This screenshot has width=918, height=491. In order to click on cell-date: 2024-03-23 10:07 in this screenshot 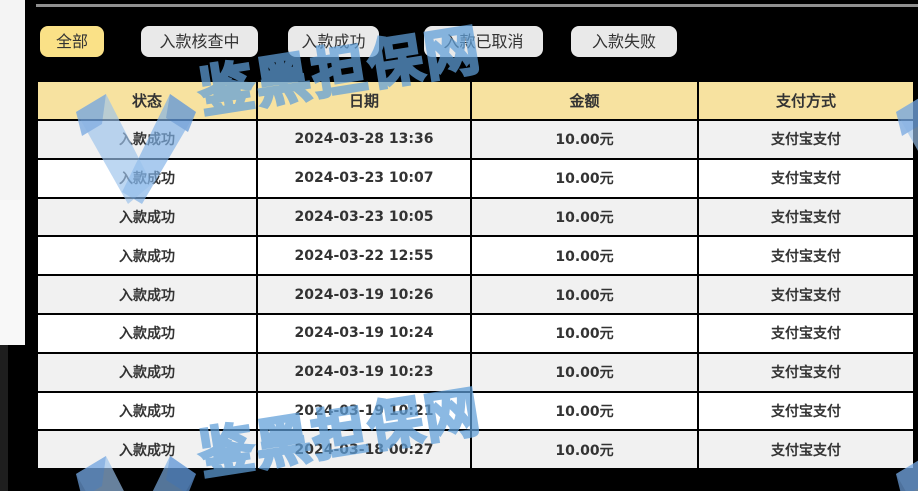, I will do `click(364, 178)`.